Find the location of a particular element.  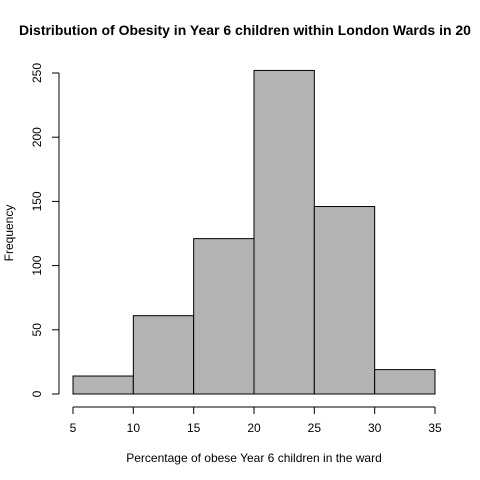

x-tick-label: 5 is located at coordinates (73, 428).